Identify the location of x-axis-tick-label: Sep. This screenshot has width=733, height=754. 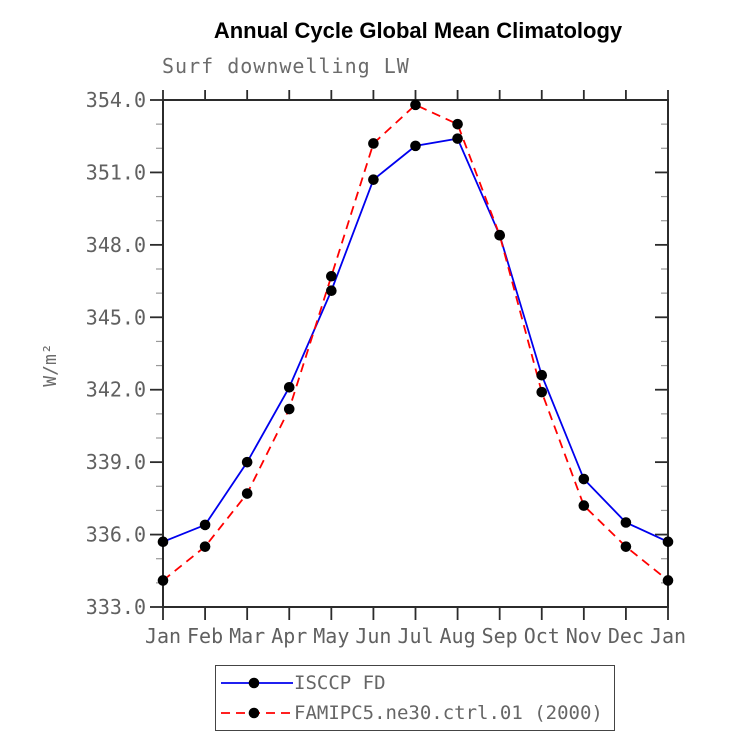
(500, 636).